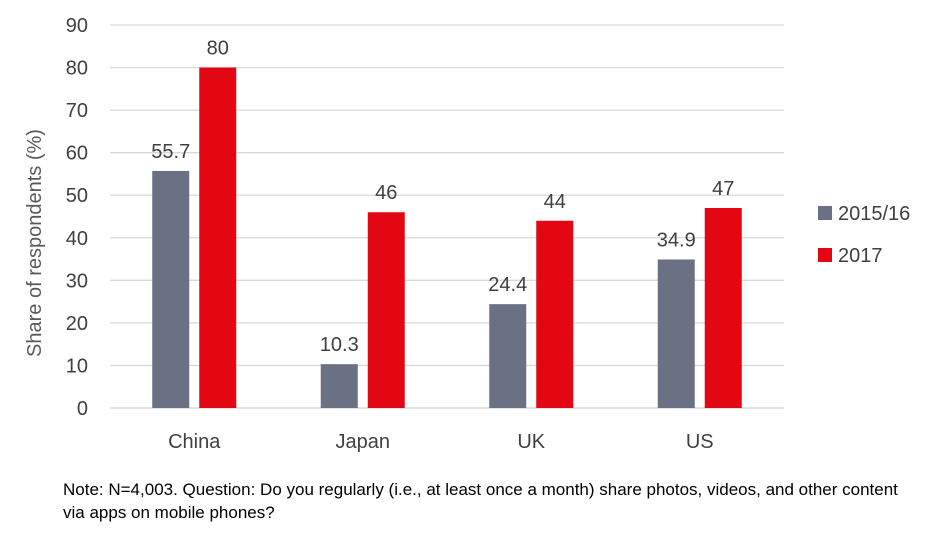  I want to click on data-label: 46, so click(386, 193).